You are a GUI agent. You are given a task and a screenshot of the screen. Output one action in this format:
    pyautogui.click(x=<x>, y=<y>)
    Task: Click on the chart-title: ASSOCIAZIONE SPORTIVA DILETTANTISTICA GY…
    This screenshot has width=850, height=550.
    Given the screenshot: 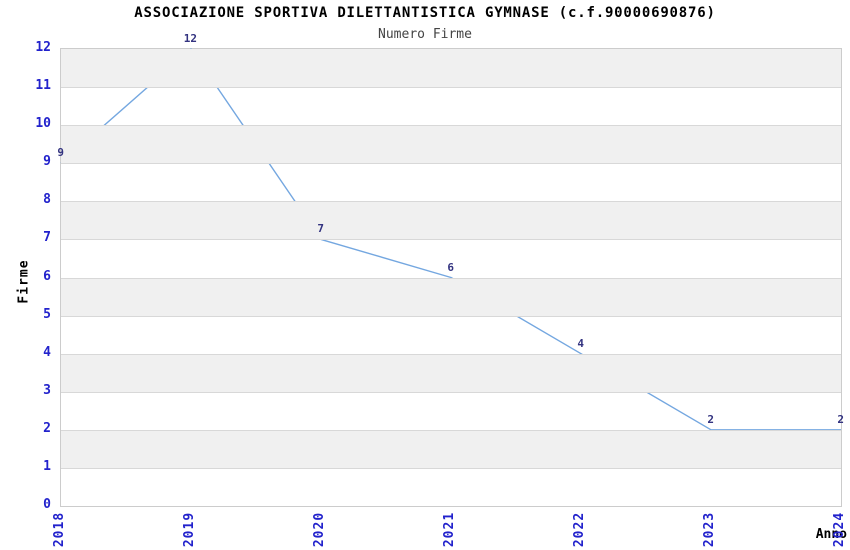 What is the action you would take?
    pyautogui.click(x=425, y=13)
    